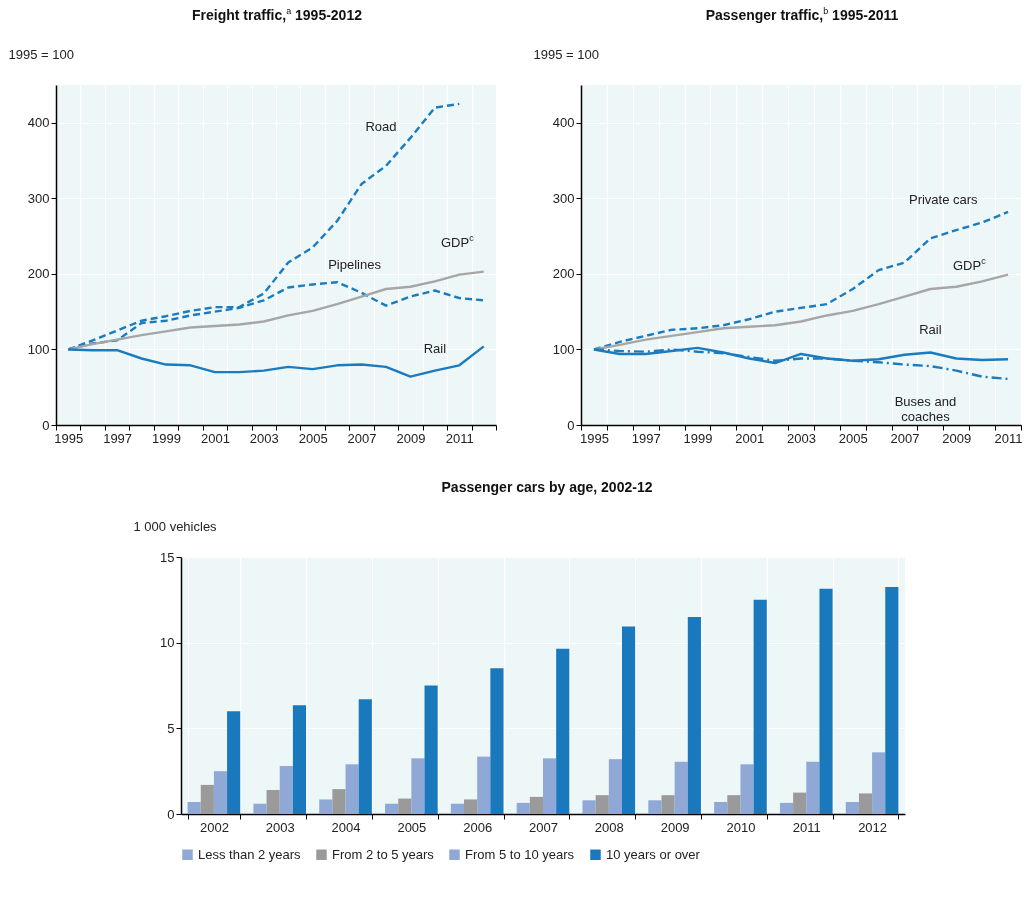  I want to click on y-axis-title: 1 000 vehicles, so click(175, 526).